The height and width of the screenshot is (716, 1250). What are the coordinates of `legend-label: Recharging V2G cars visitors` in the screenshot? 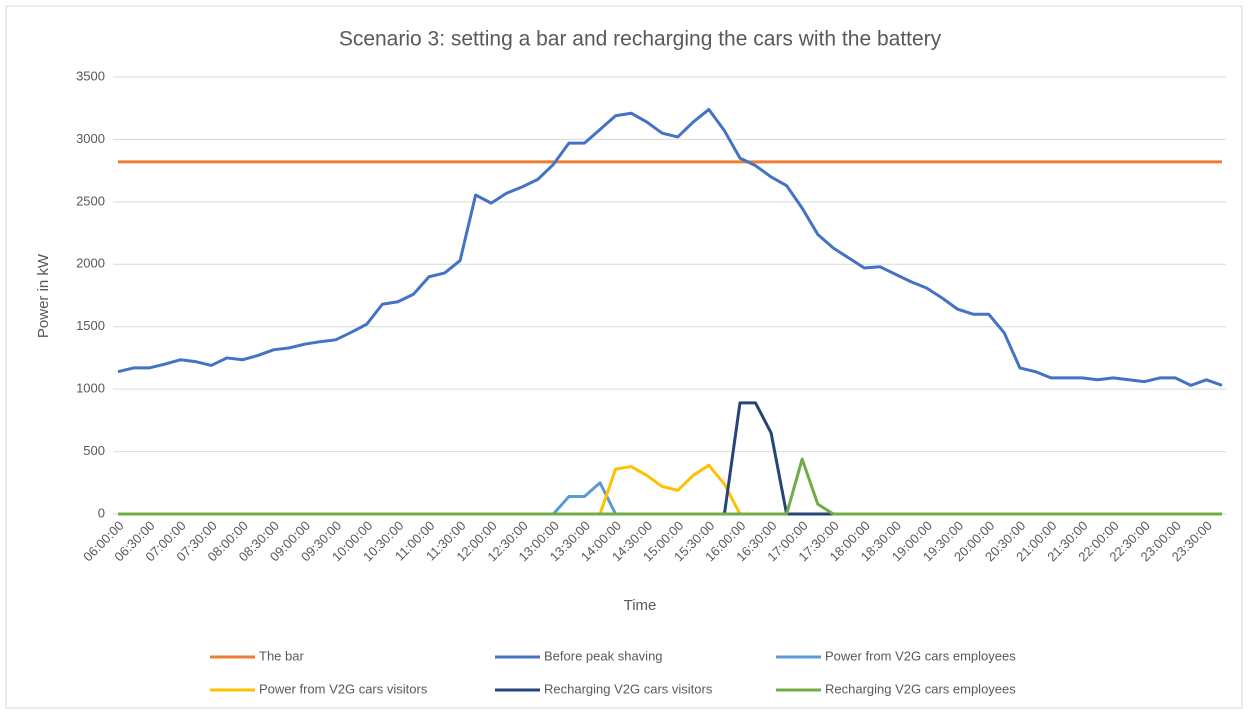 It's located at (628, 688).